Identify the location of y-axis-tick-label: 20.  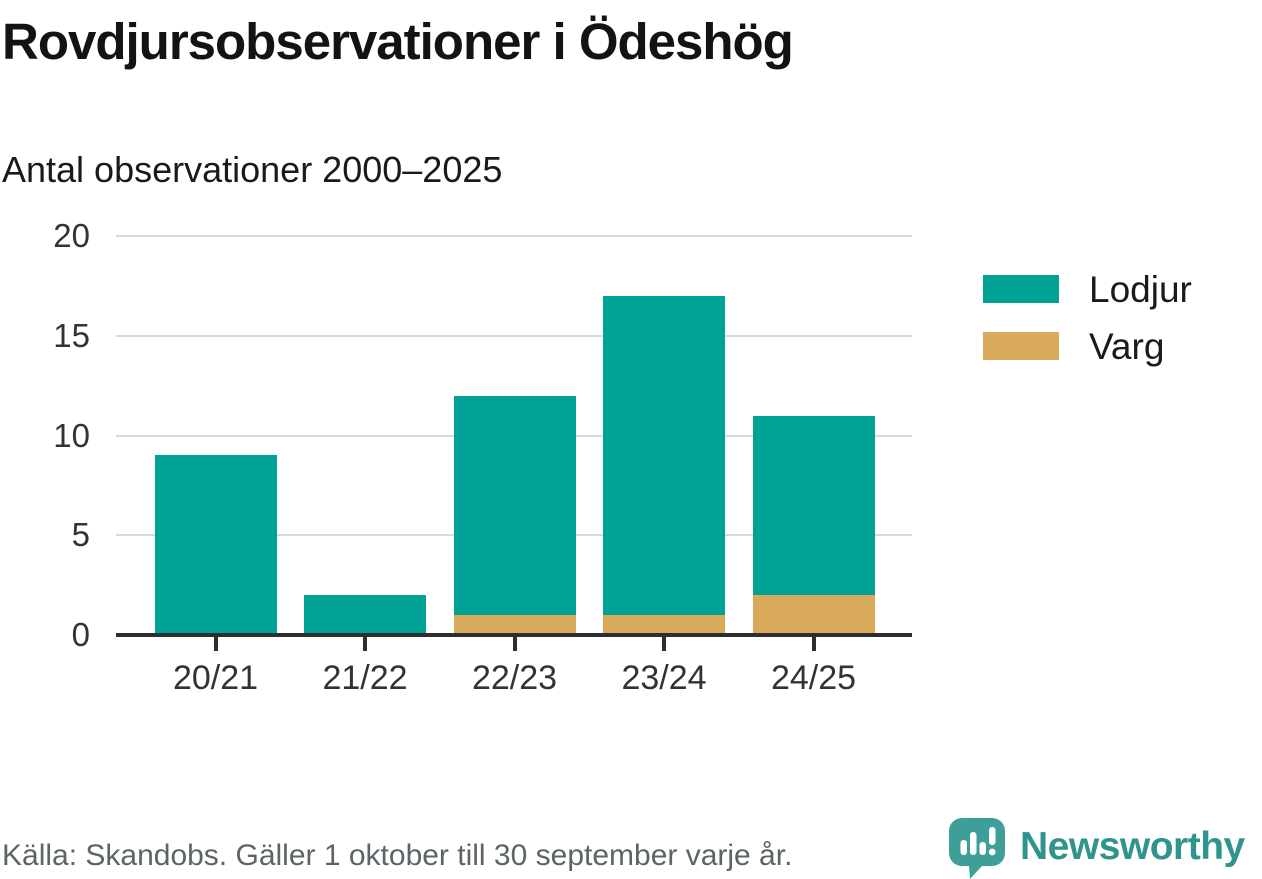
(71, 235).